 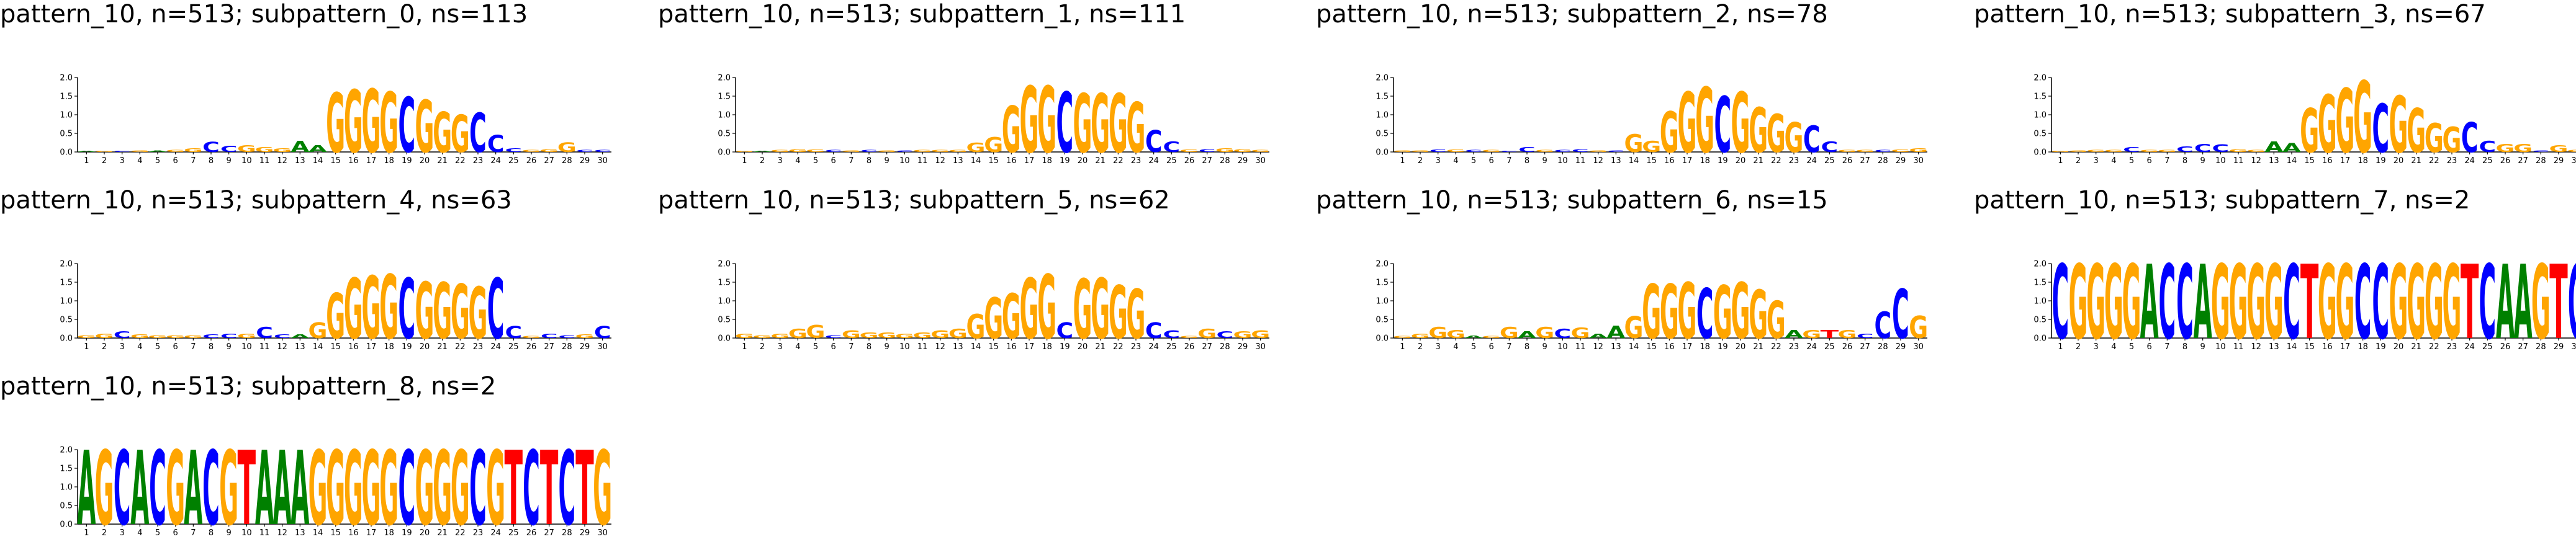 I want to click on x-tick-label: 30, so click(x=602, y=347).